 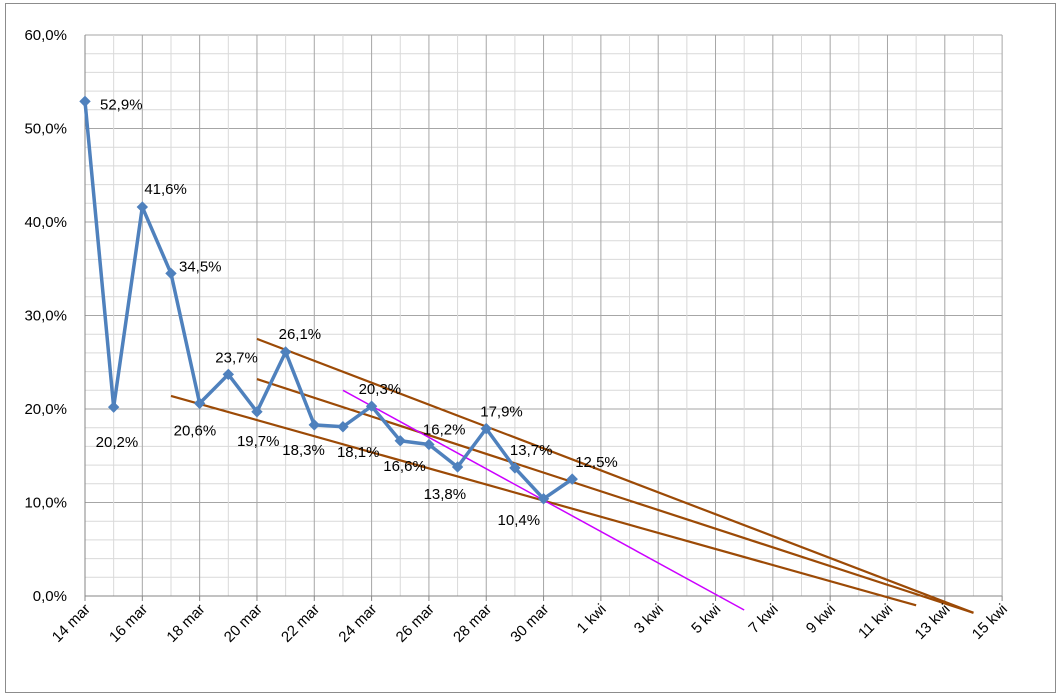 What do you see at coordinates (444, 430) in the screenshot?
I see `data-label: 16,2%` at bounding box center [444, 430].